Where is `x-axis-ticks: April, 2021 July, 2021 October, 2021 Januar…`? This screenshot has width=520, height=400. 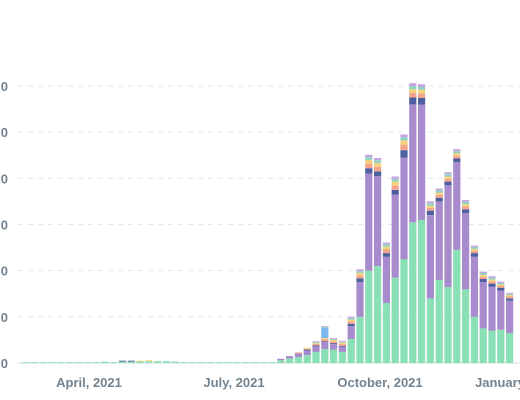 x-axis-ticks: April, 2021 July, 2021 October, 2021 Januar… is located at coordinates (288, 382).